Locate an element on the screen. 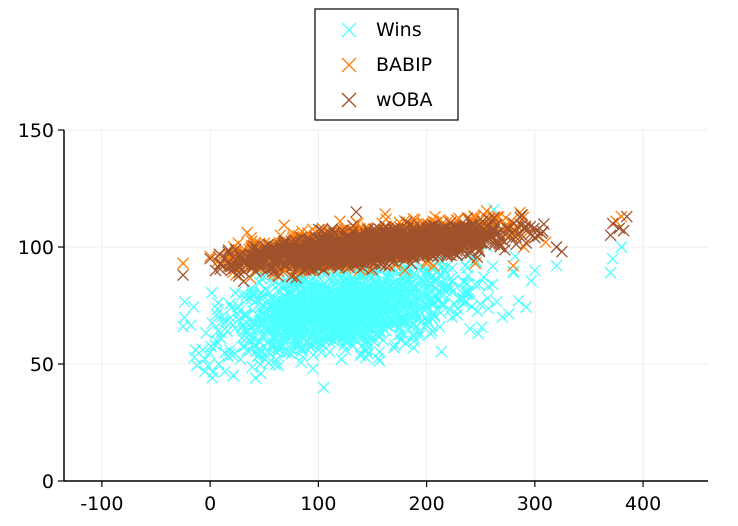  legend-label-babip: BABIP is located at coordinates (404, 65).